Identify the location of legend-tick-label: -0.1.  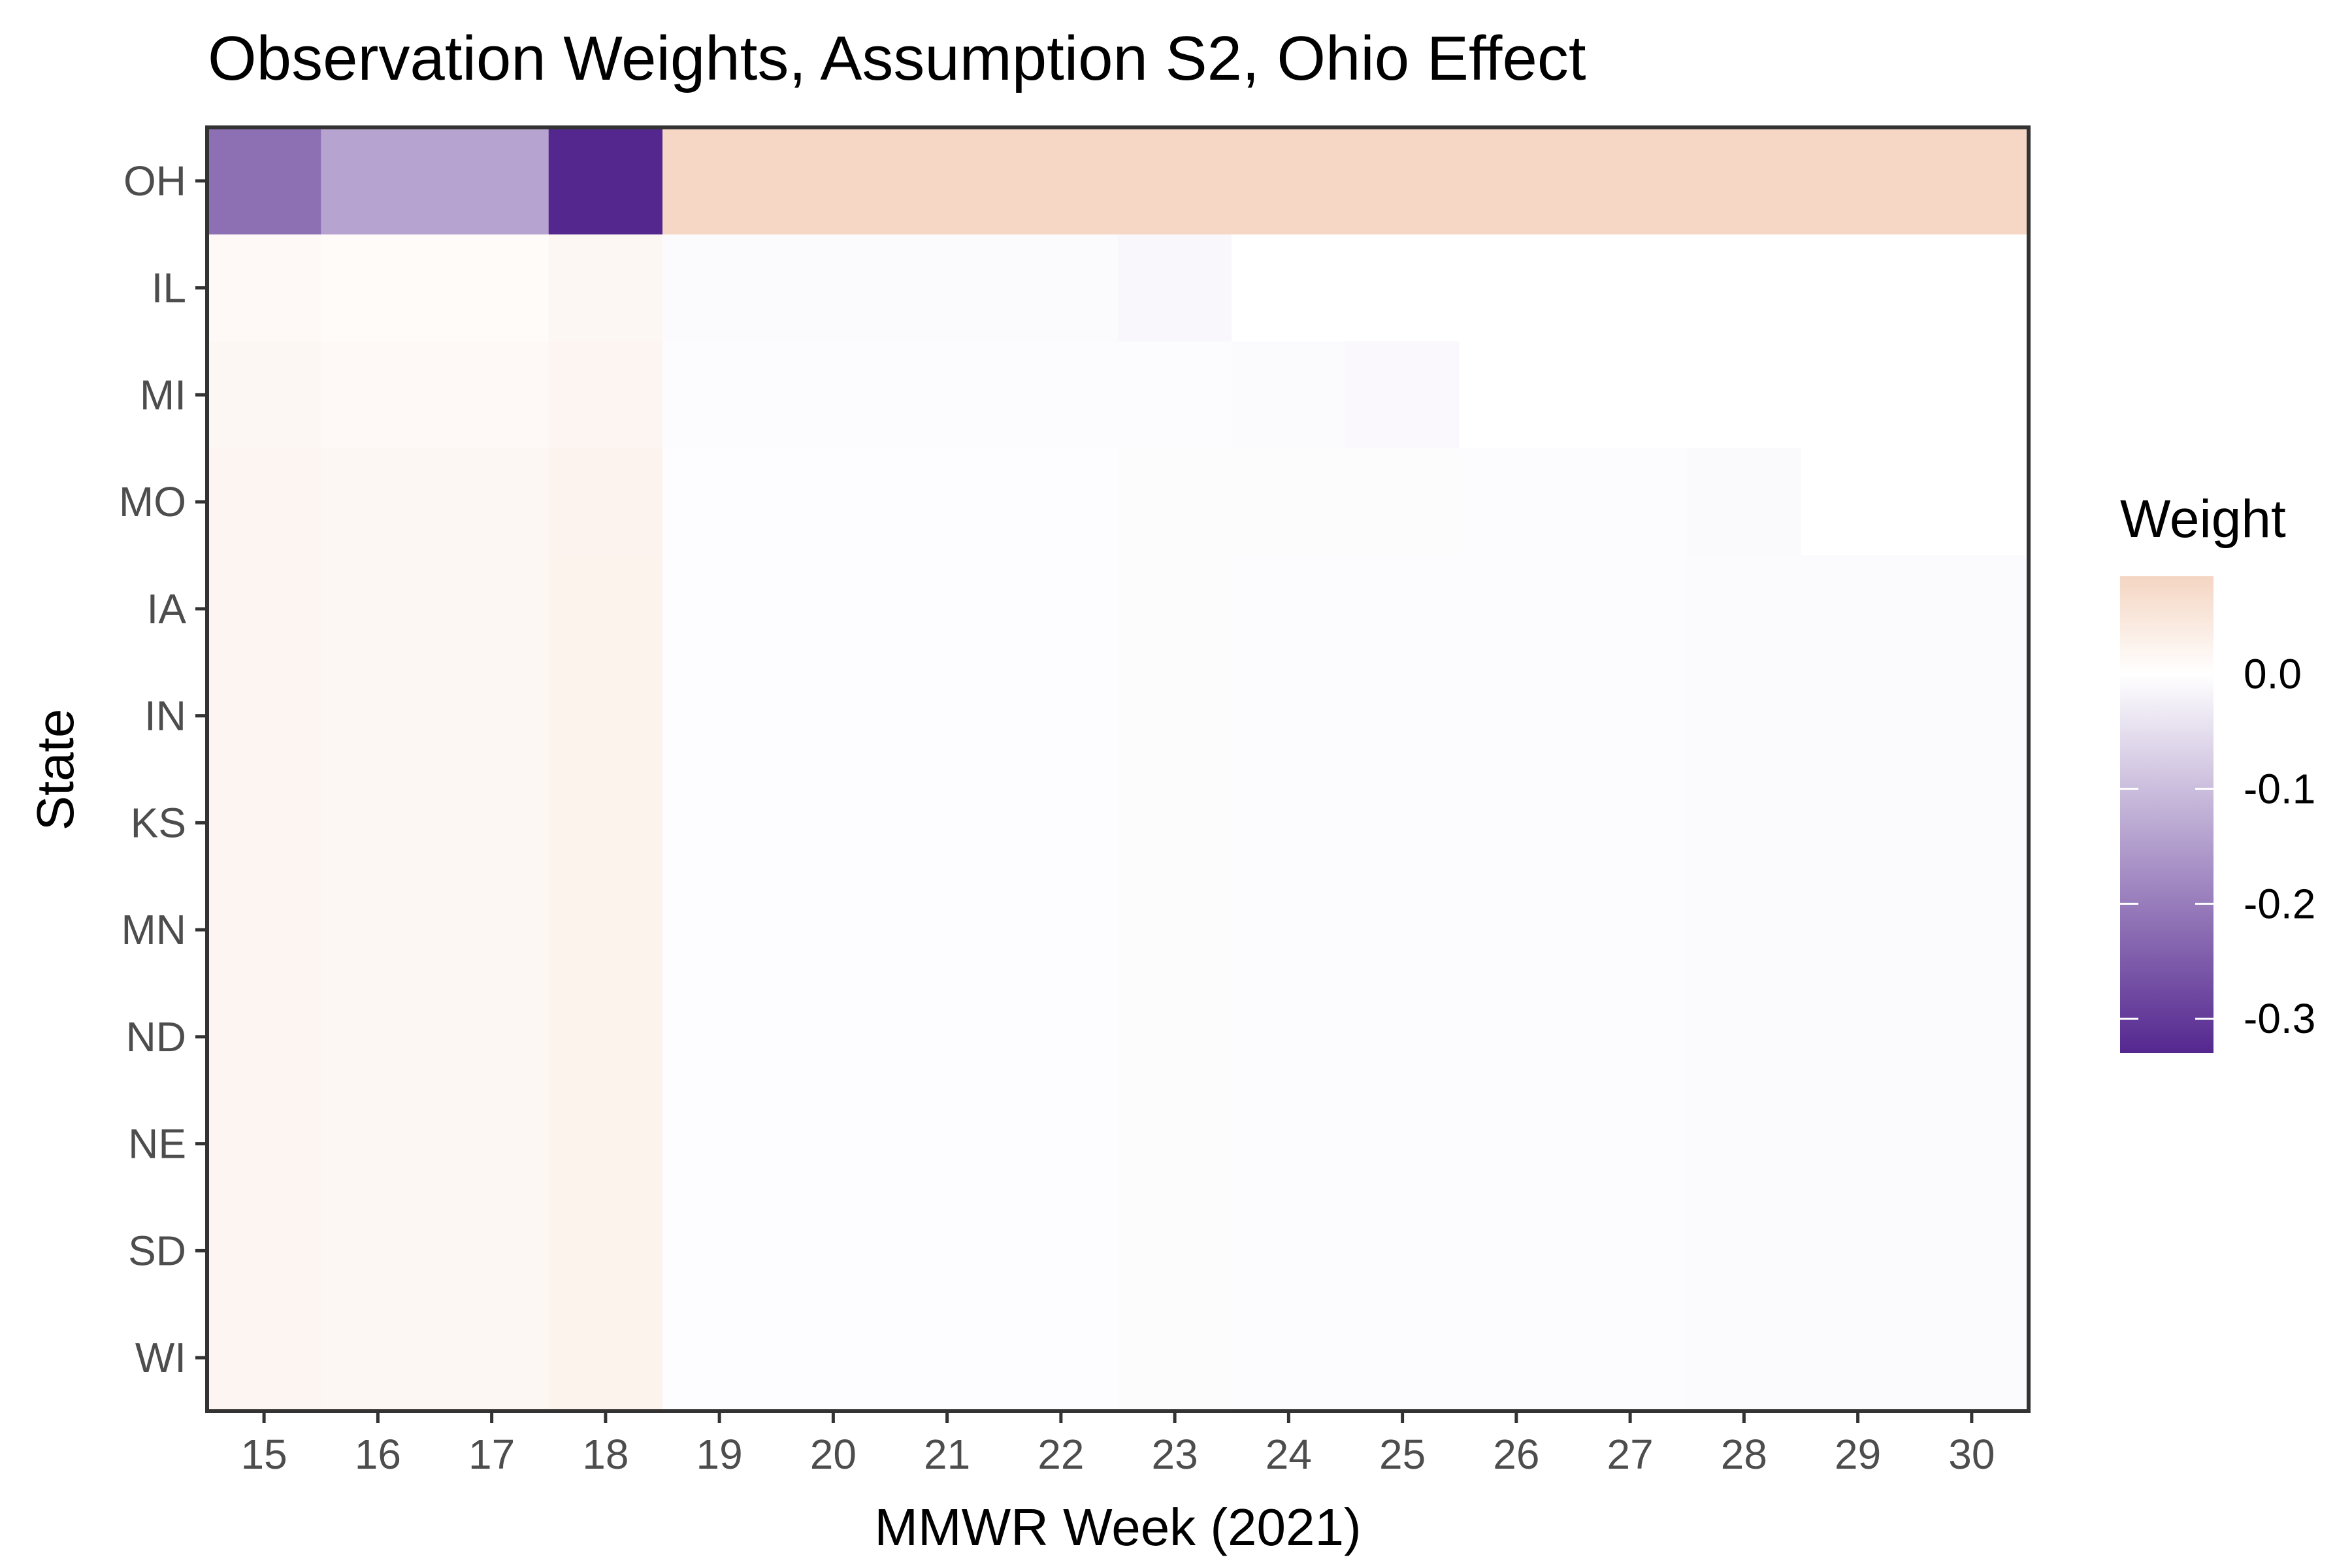
(2279, 788).